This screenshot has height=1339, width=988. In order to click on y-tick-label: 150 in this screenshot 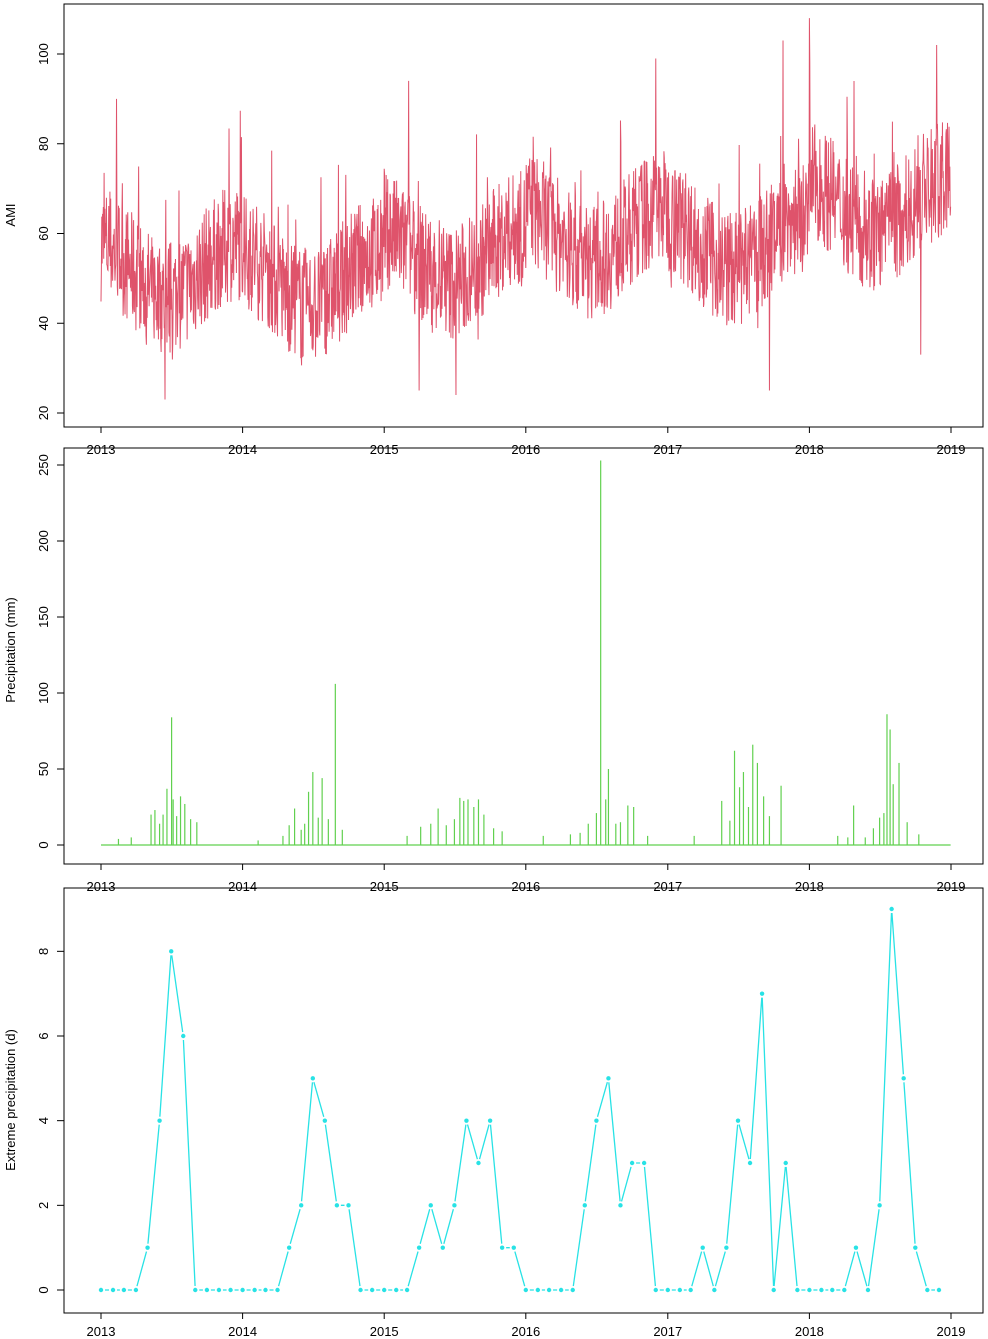, I will do `click(43, 617)`.